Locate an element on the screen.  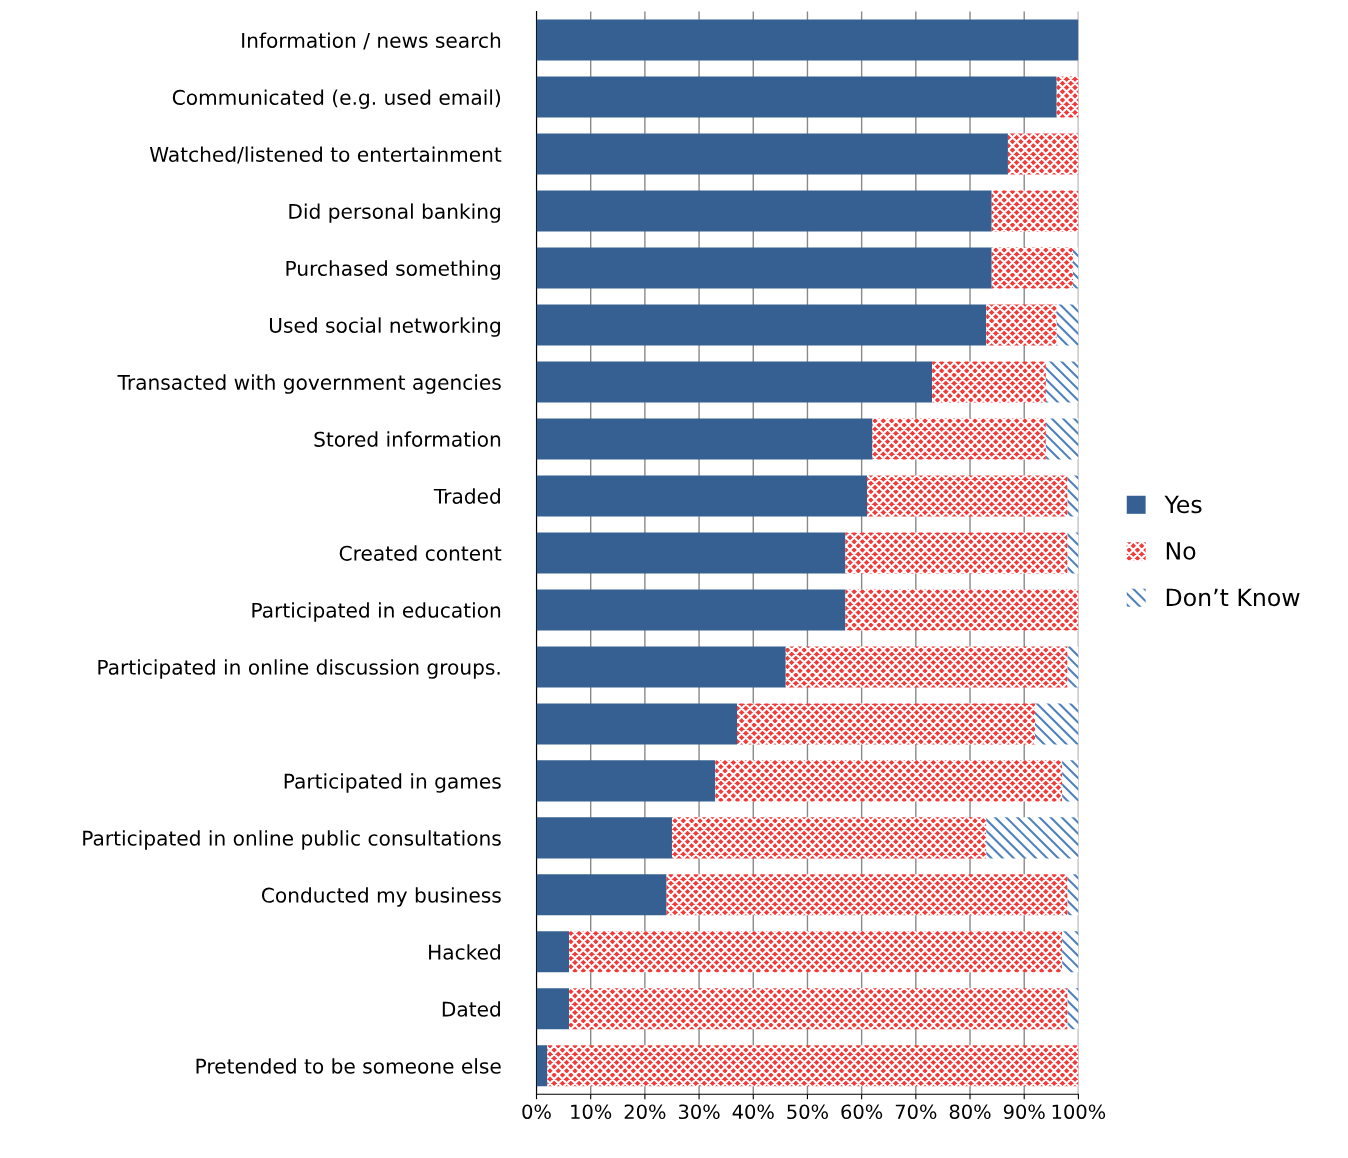
y-tick-label: Participated in online discussion groups. is located at coordinates (299, 669).